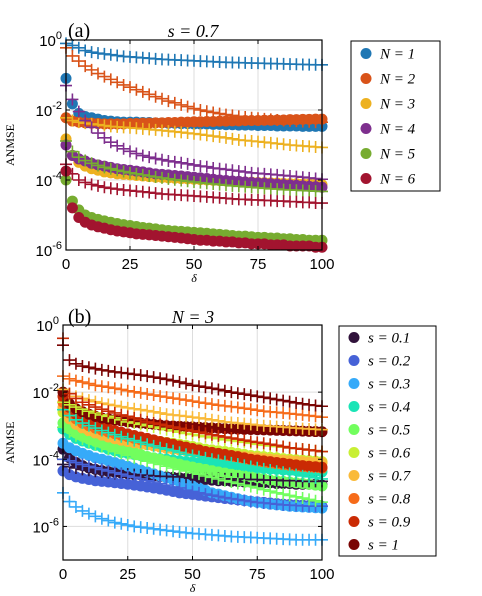 The width and height of the screenshot is (482, 596). I want to click on x-tick-label: 0, so click(63, 574).